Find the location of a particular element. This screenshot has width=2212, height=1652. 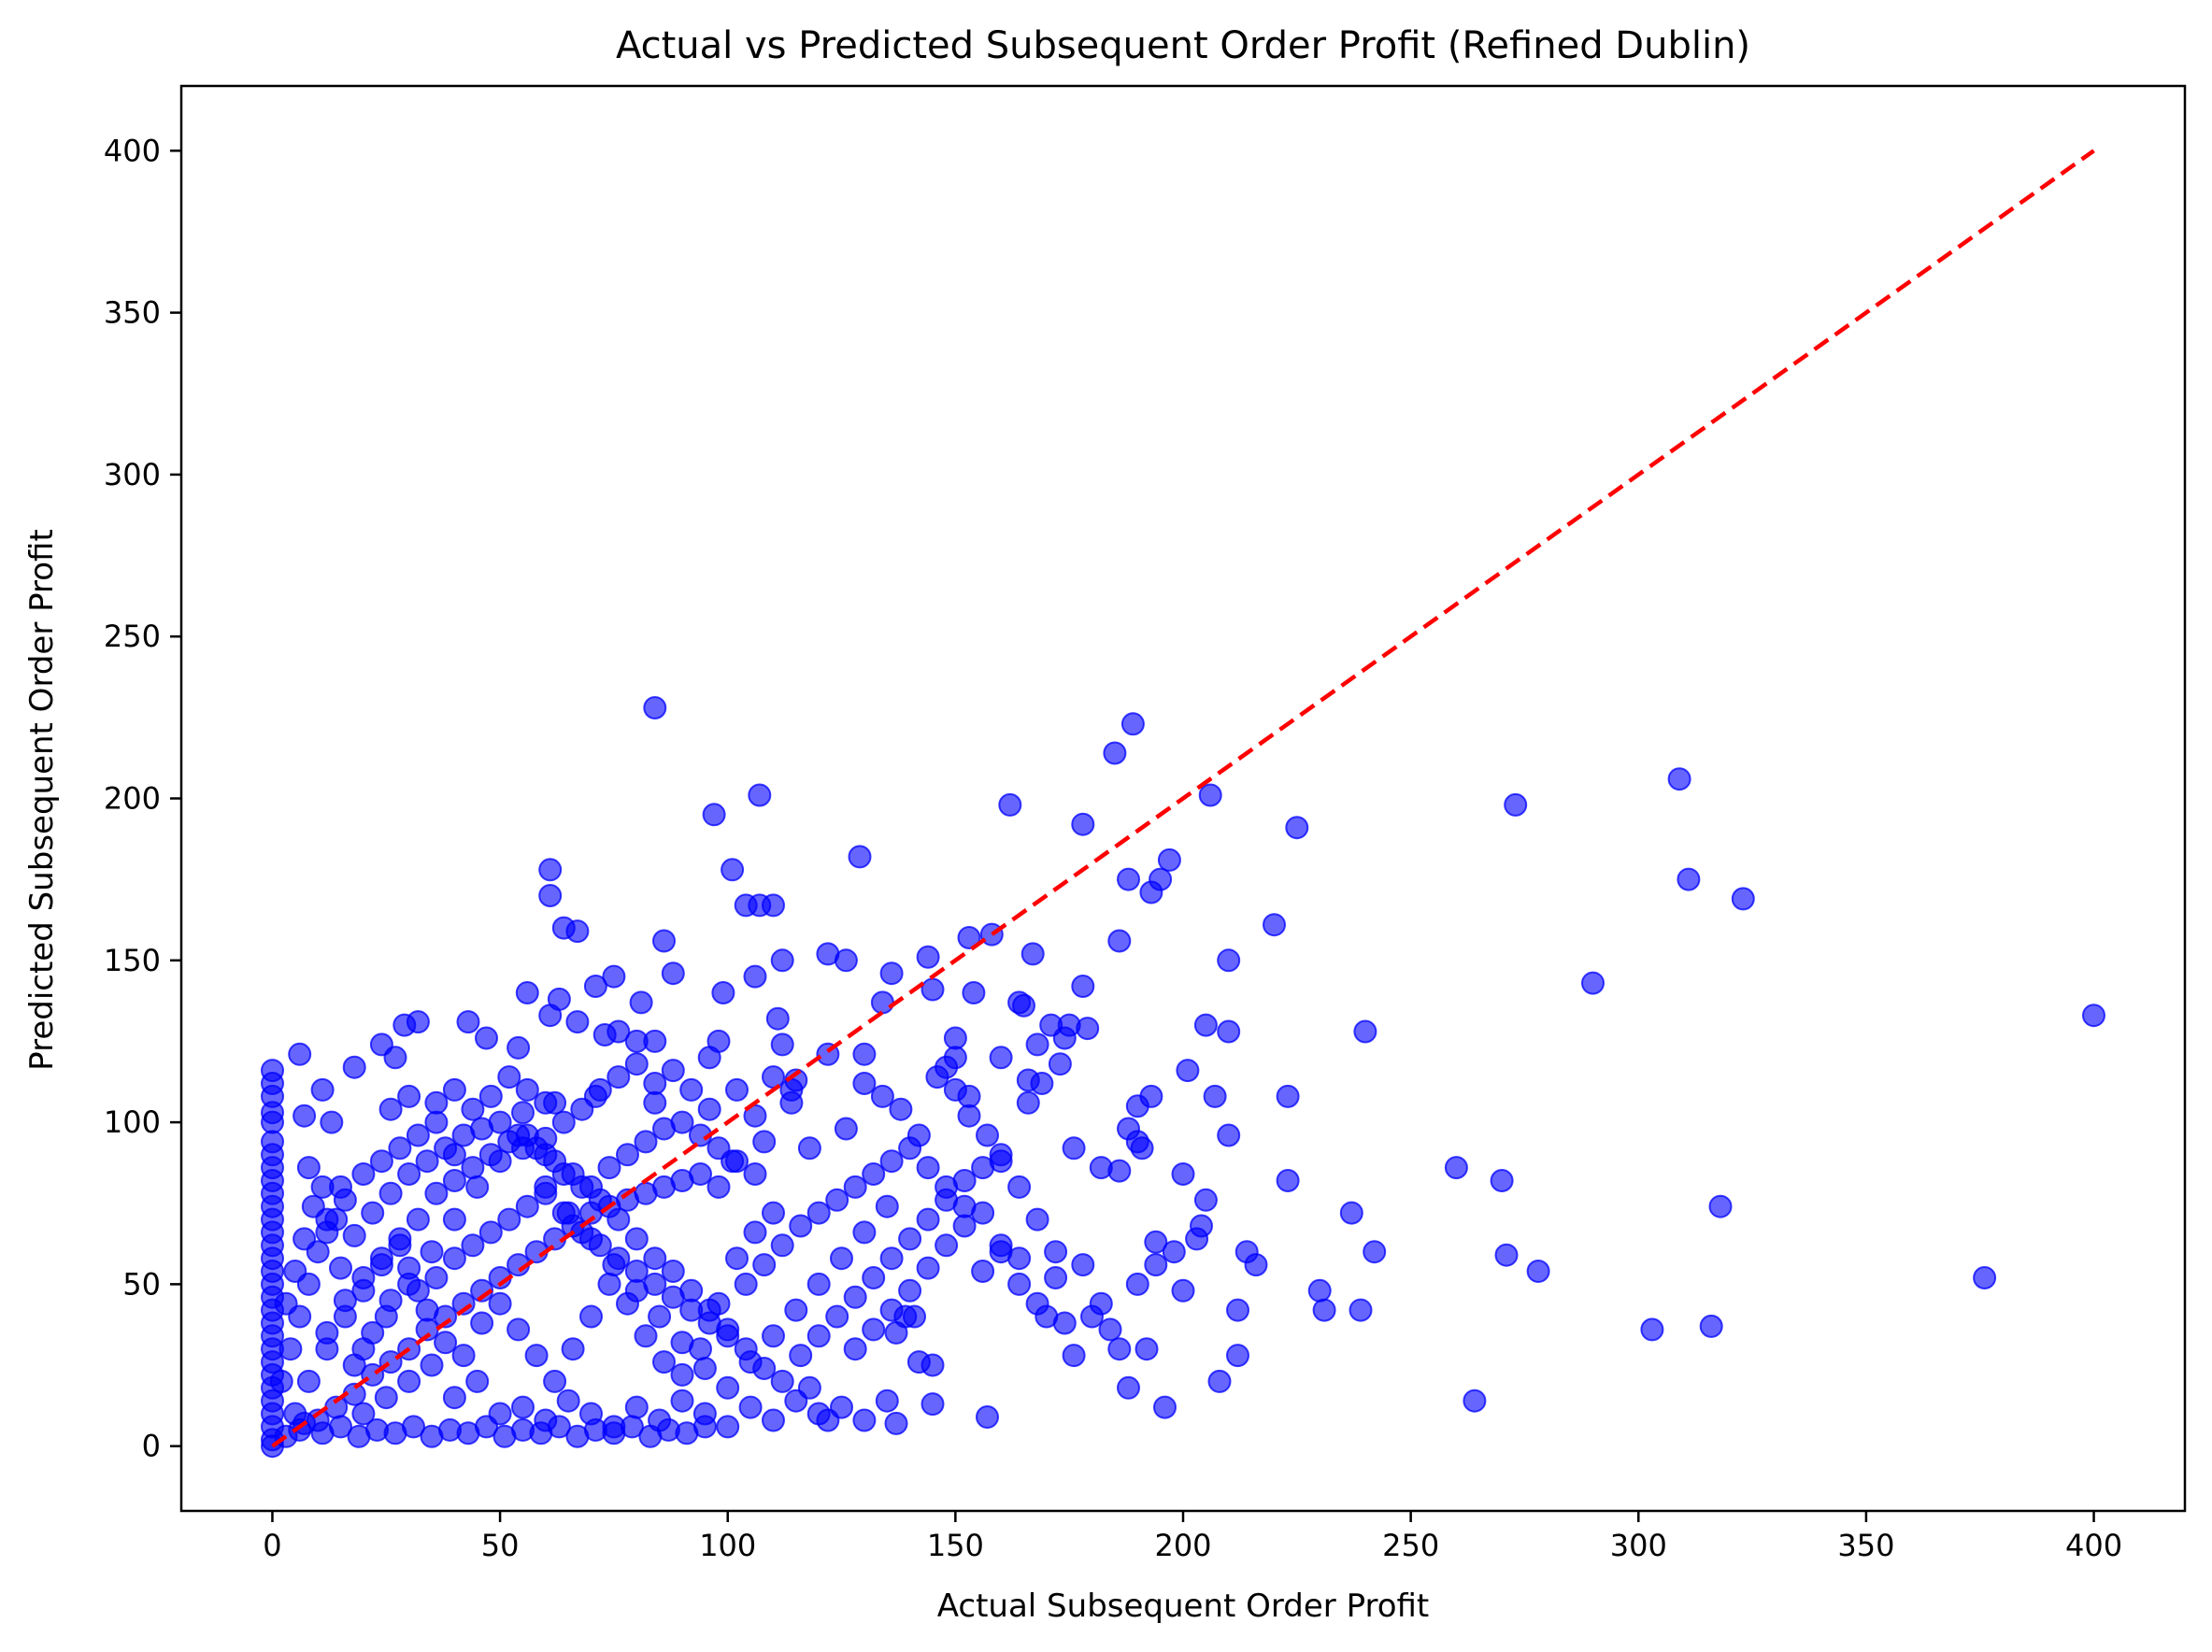

x-tick-label: 350 is located at coordinates (1865, 1545).